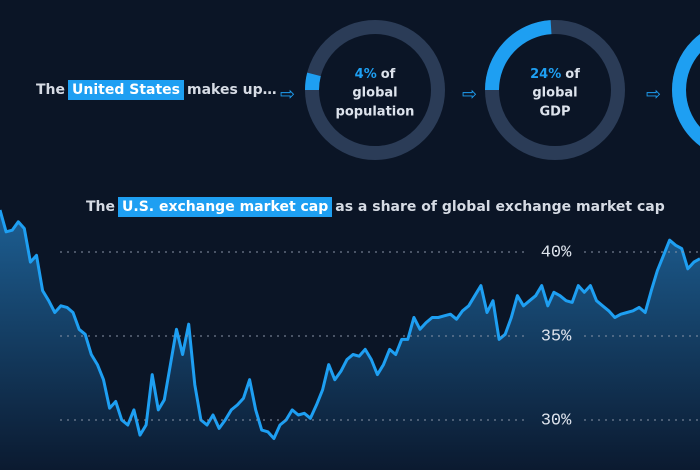 This screenshot has height=470, width=700. I want to click on y-tick-label: 35%, so click(556, 336).